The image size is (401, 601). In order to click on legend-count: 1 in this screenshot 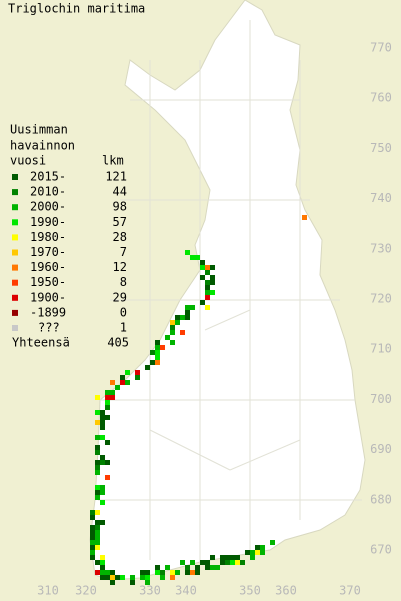, I will do `click(123, 328)`.